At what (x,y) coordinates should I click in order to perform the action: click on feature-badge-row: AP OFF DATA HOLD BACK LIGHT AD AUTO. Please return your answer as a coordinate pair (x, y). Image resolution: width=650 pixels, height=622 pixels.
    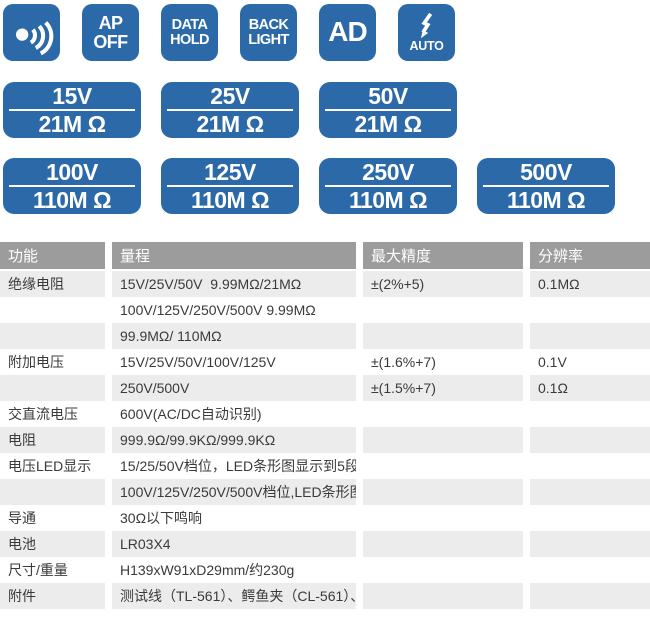
    Looking at the image, I should click on (229, 32).